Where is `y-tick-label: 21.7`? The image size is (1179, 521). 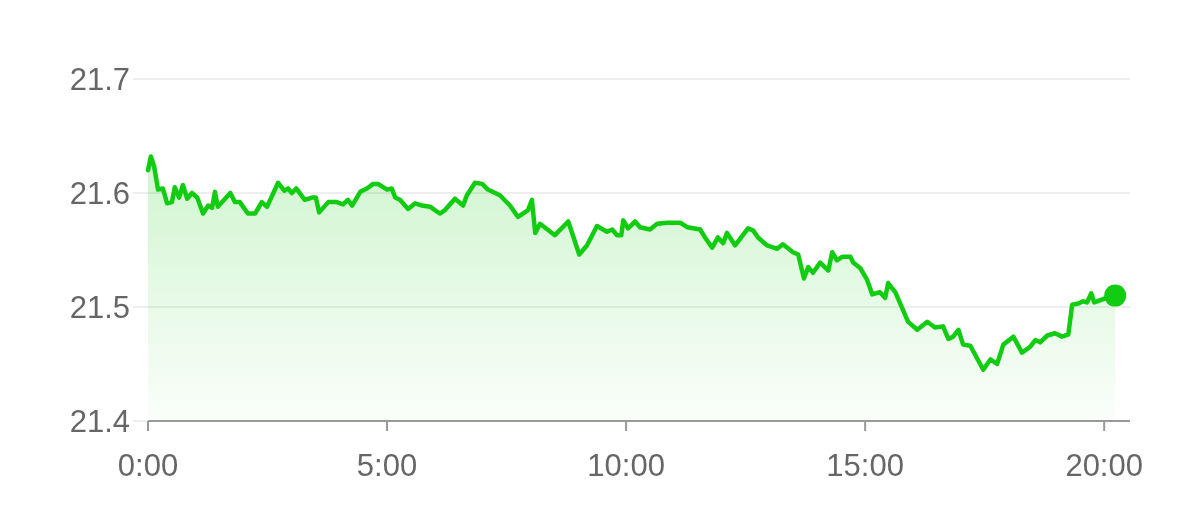 y-tick-label: 21.7 is located at coordinates (99, 79).